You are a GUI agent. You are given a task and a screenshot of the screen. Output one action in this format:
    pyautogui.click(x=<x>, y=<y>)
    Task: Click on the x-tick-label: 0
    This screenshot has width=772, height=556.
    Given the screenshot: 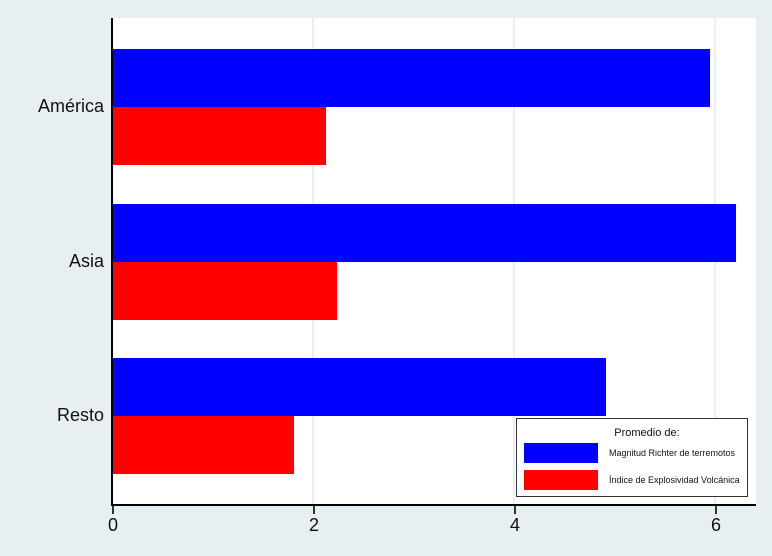 What is the action you would take?
    pyautogui.click(x=112, y=525)
    